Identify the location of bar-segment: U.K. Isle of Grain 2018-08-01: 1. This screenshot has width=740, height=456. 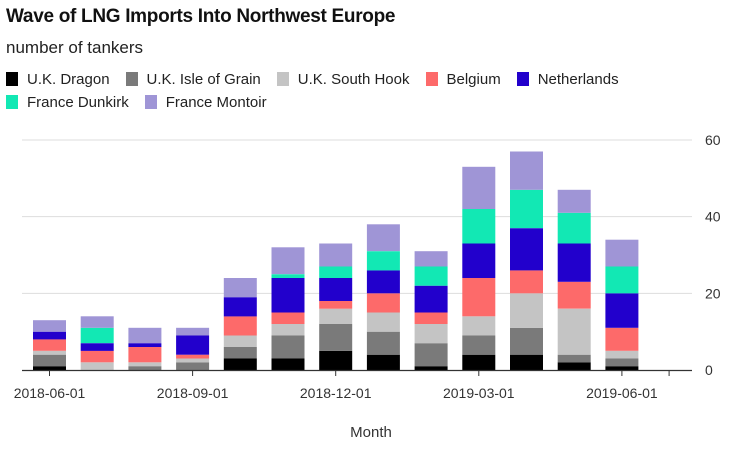
(145, 368).